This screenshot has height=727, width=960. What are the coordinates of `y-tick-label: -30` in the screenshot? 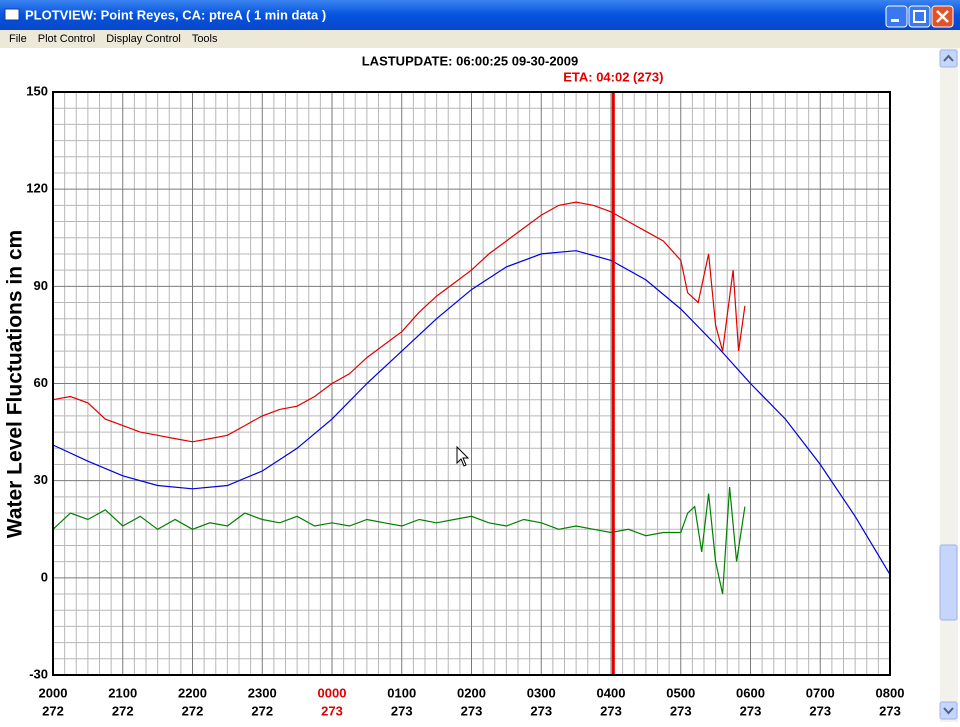 It's located at (38, 673).